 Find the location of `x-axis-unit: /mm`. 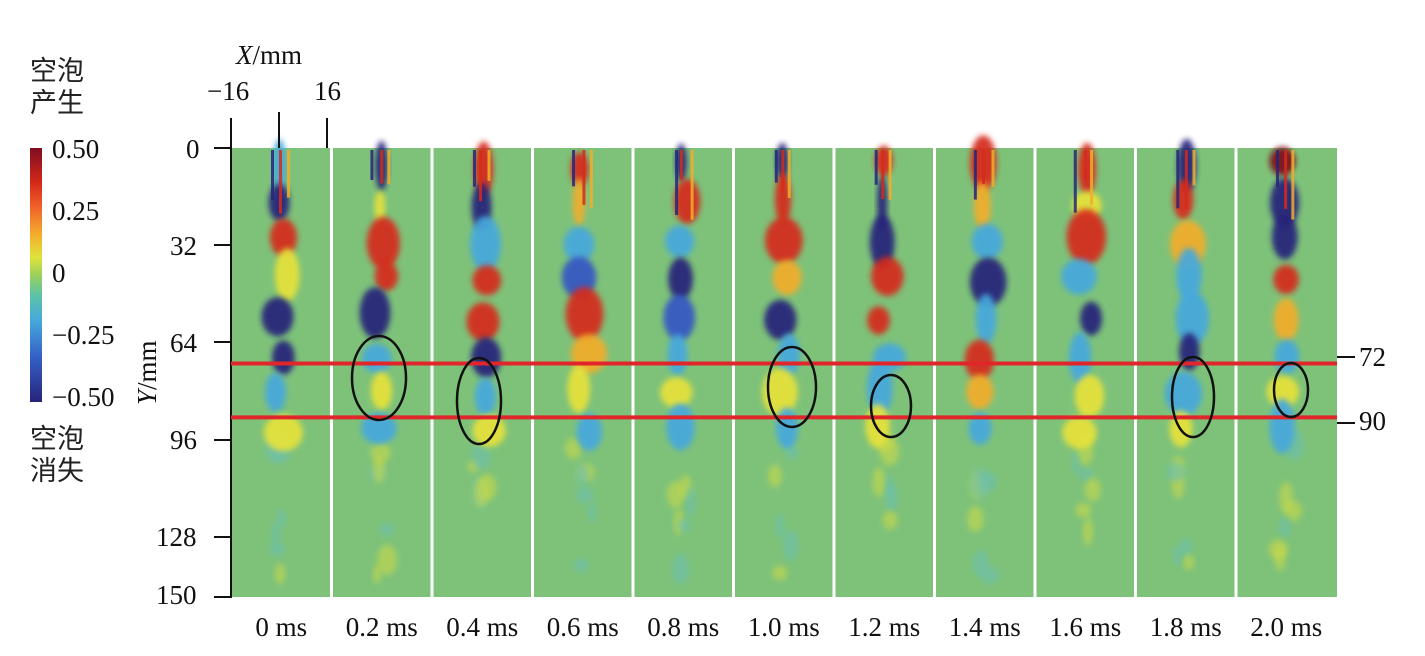

x-axis-unit: /mm is located at coordinates (277, 55).